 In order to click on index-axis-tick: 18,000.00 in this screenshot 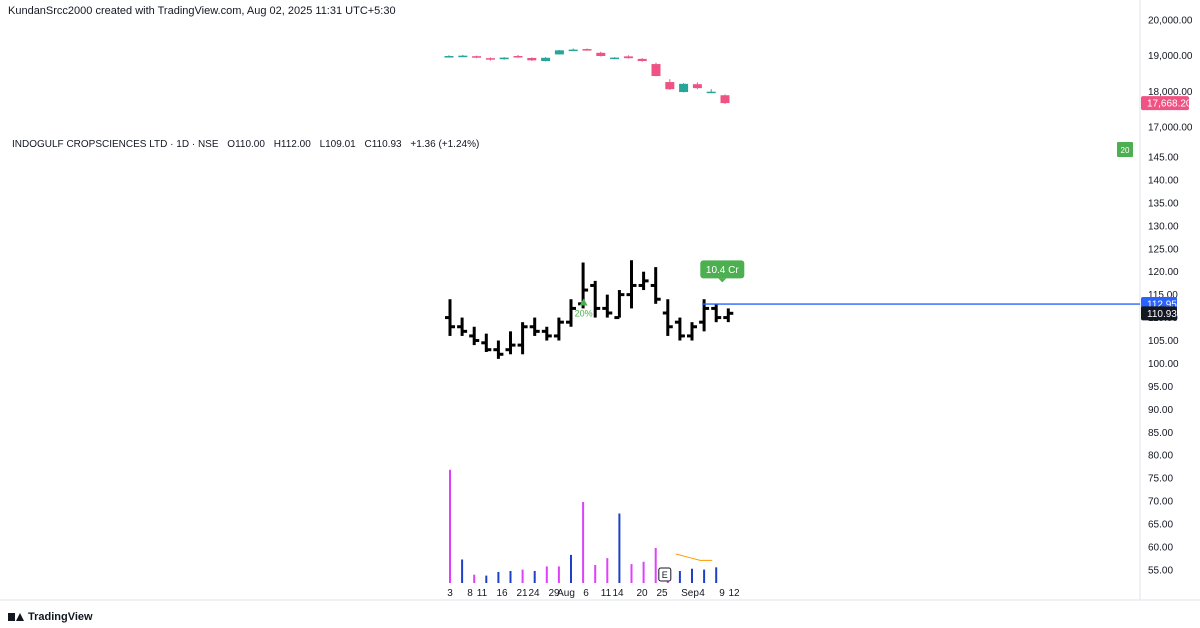, I will do `click(1170, 92)`.